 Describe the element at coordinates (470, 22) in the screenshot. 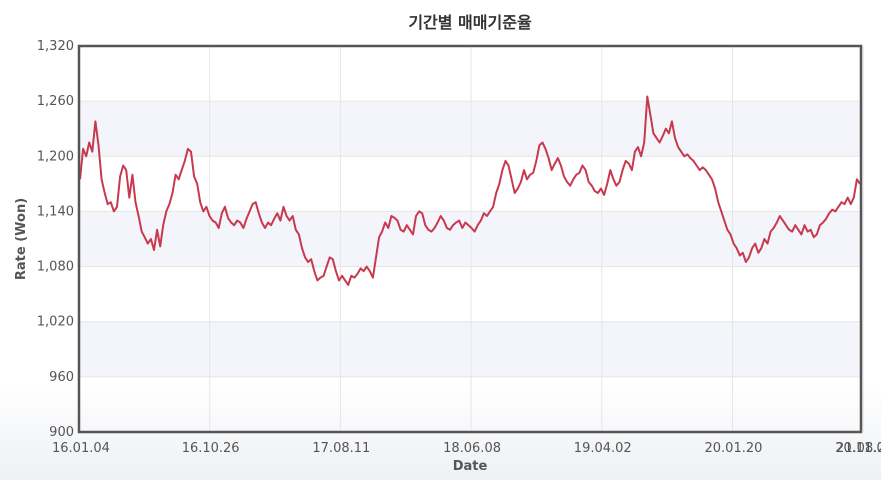

I see `chart-title: 기간별 매매기준율` at that location.